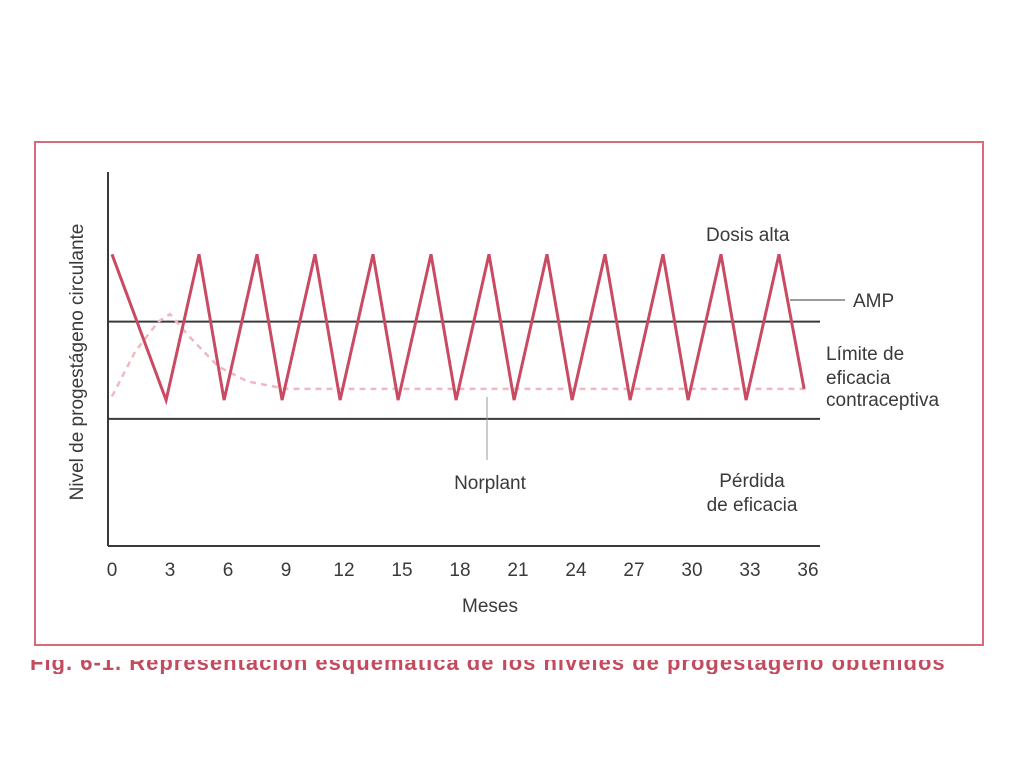  I want to click on annotation-limite-line1: Límite de, so click(865, 354).